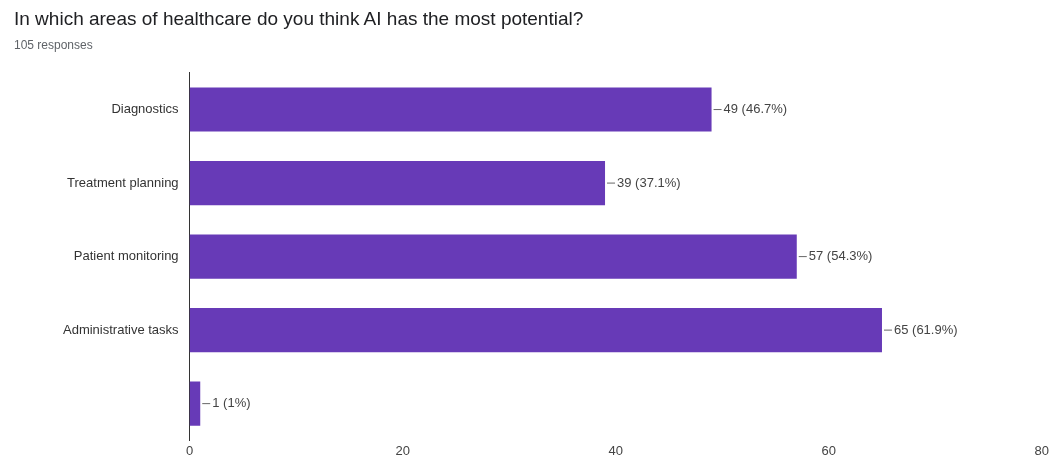 Image resolution: width=1052 pixels, height=471 pixels. What do you see at coordinates (925, 329) in the screenshot?
I see `data-label: 65 (61.9%)` at bounding box center [925, 329].